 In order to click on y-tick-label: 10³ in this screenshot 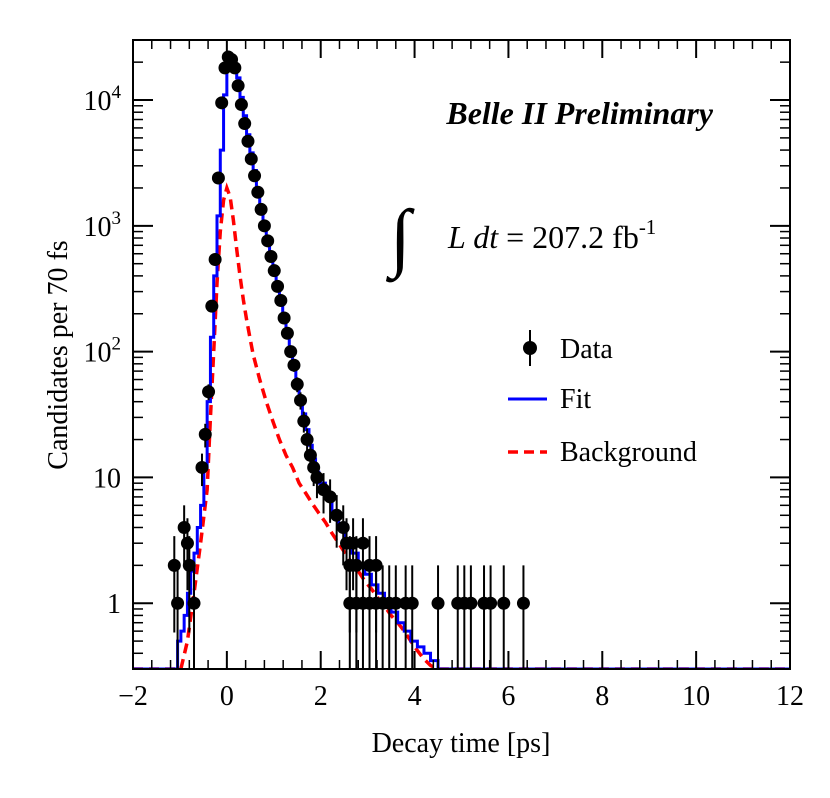, I will do `click(103, 225)`.